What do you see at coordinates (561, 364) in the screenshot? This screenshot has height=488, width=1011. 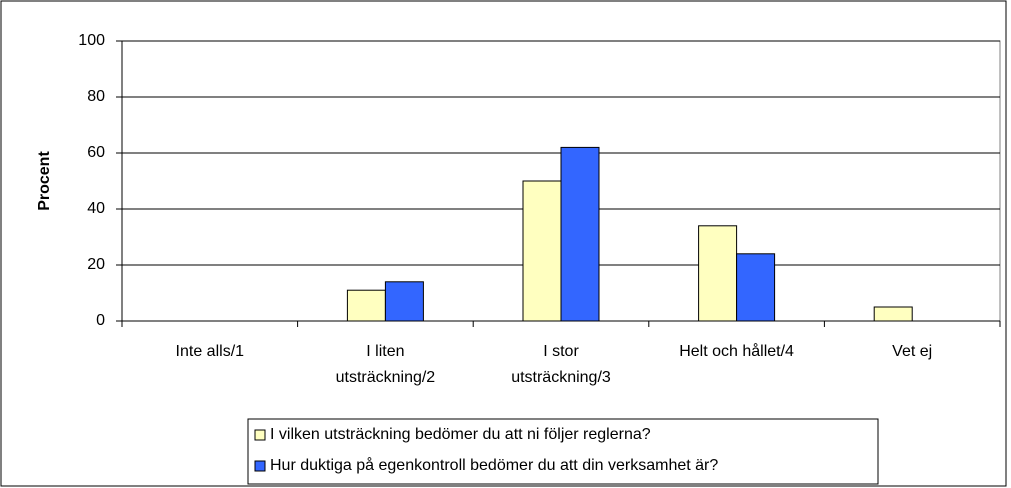 I see `x-tick-label: I stor utsträckning/3` at bounding box center [561, 364].